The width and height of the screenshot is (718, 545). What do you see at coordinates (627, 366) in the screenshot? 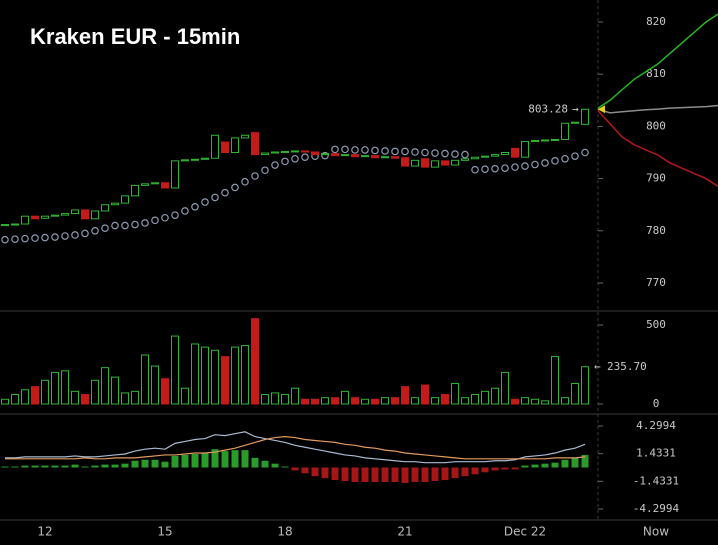
I see `volume-value-label: 235.70` at bounding box center [627, 366].